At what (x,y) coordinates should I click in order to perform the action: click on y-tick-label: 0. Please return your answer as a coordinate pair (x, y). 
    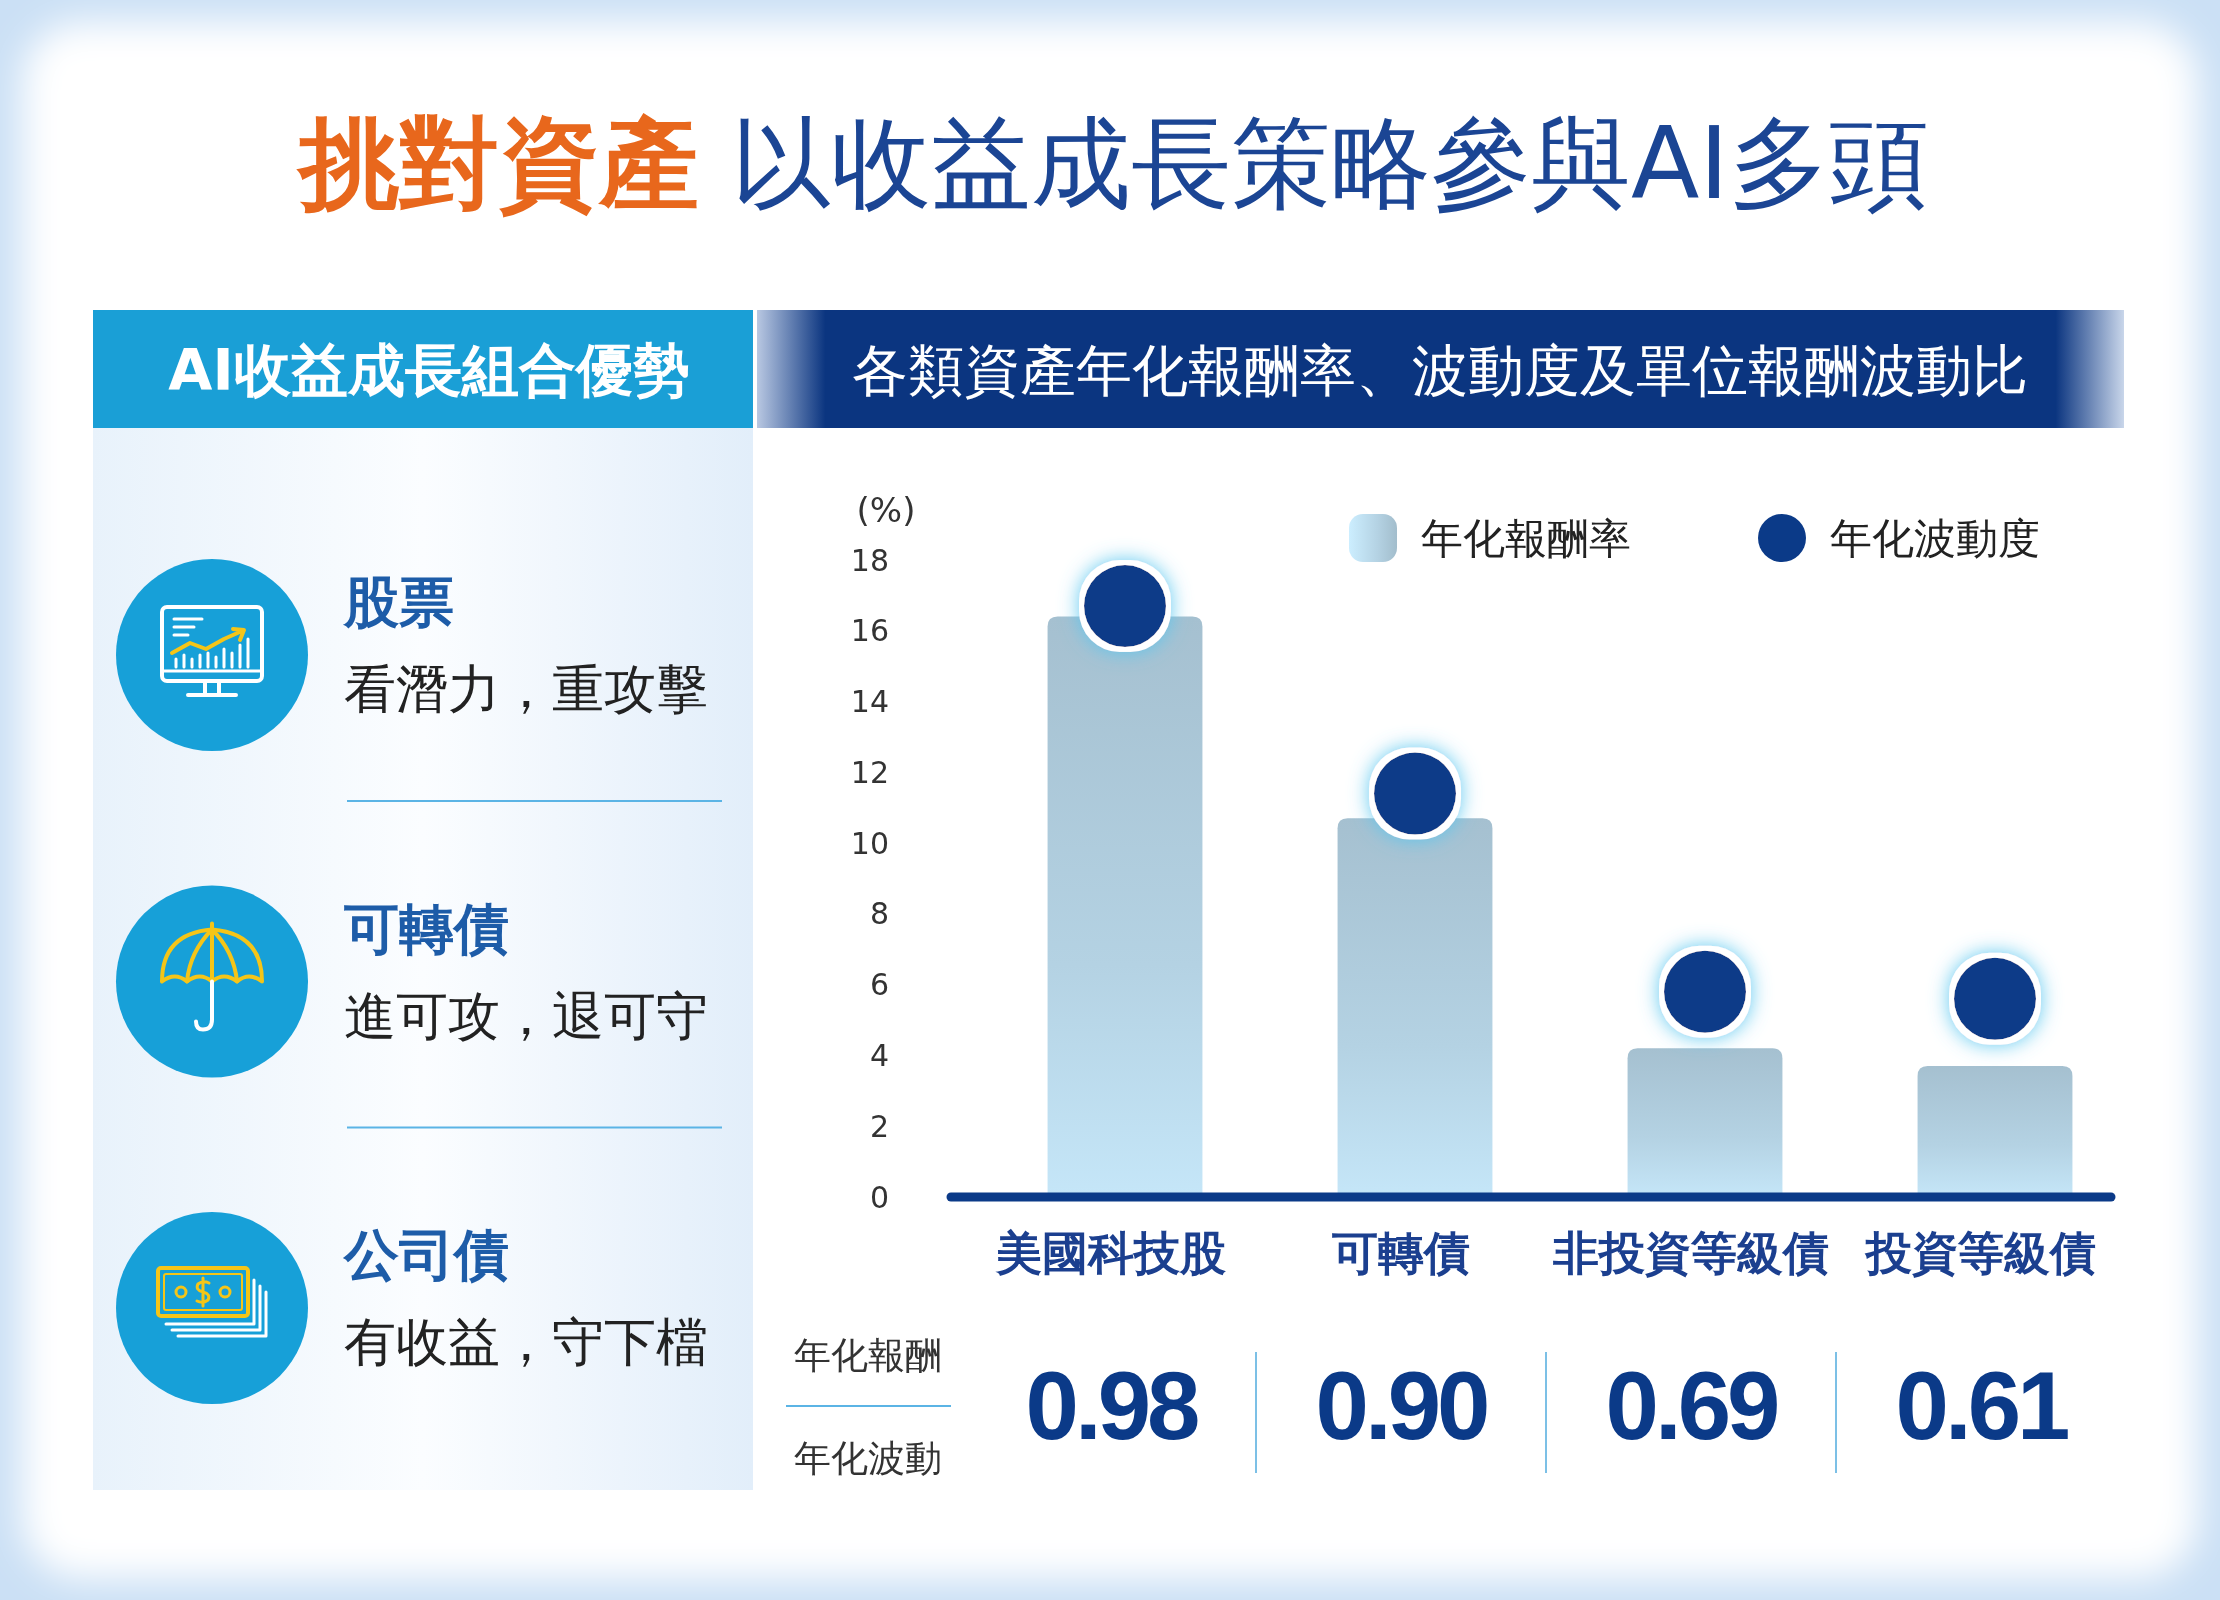
    Looking at the image, I should click on (879, 1197).